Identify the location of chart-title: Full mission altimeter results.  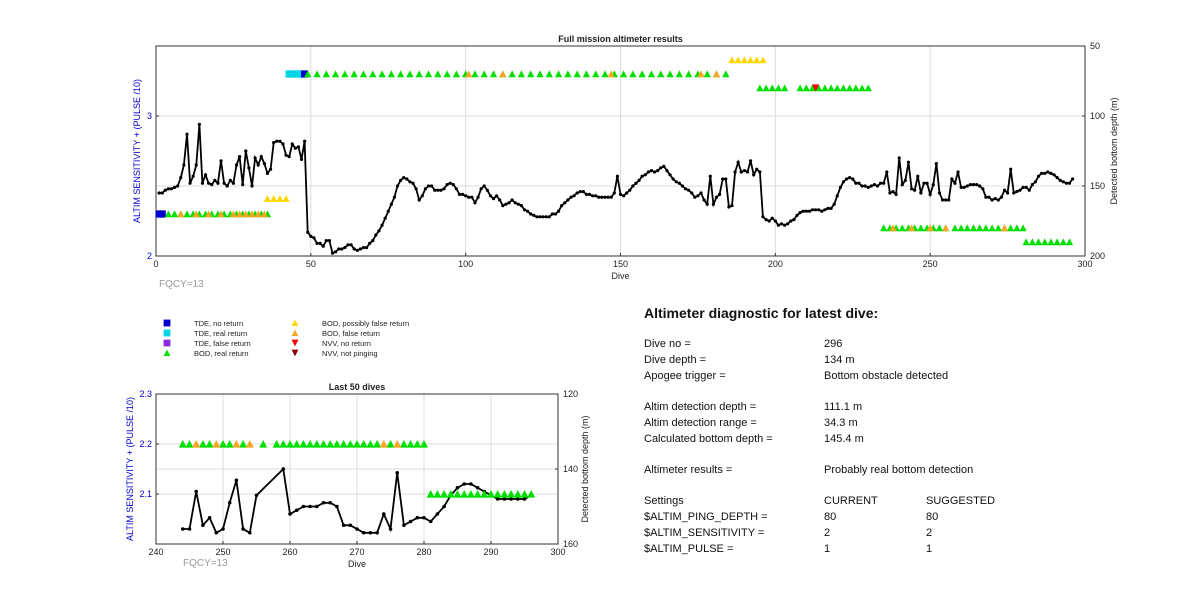
(620, 39).